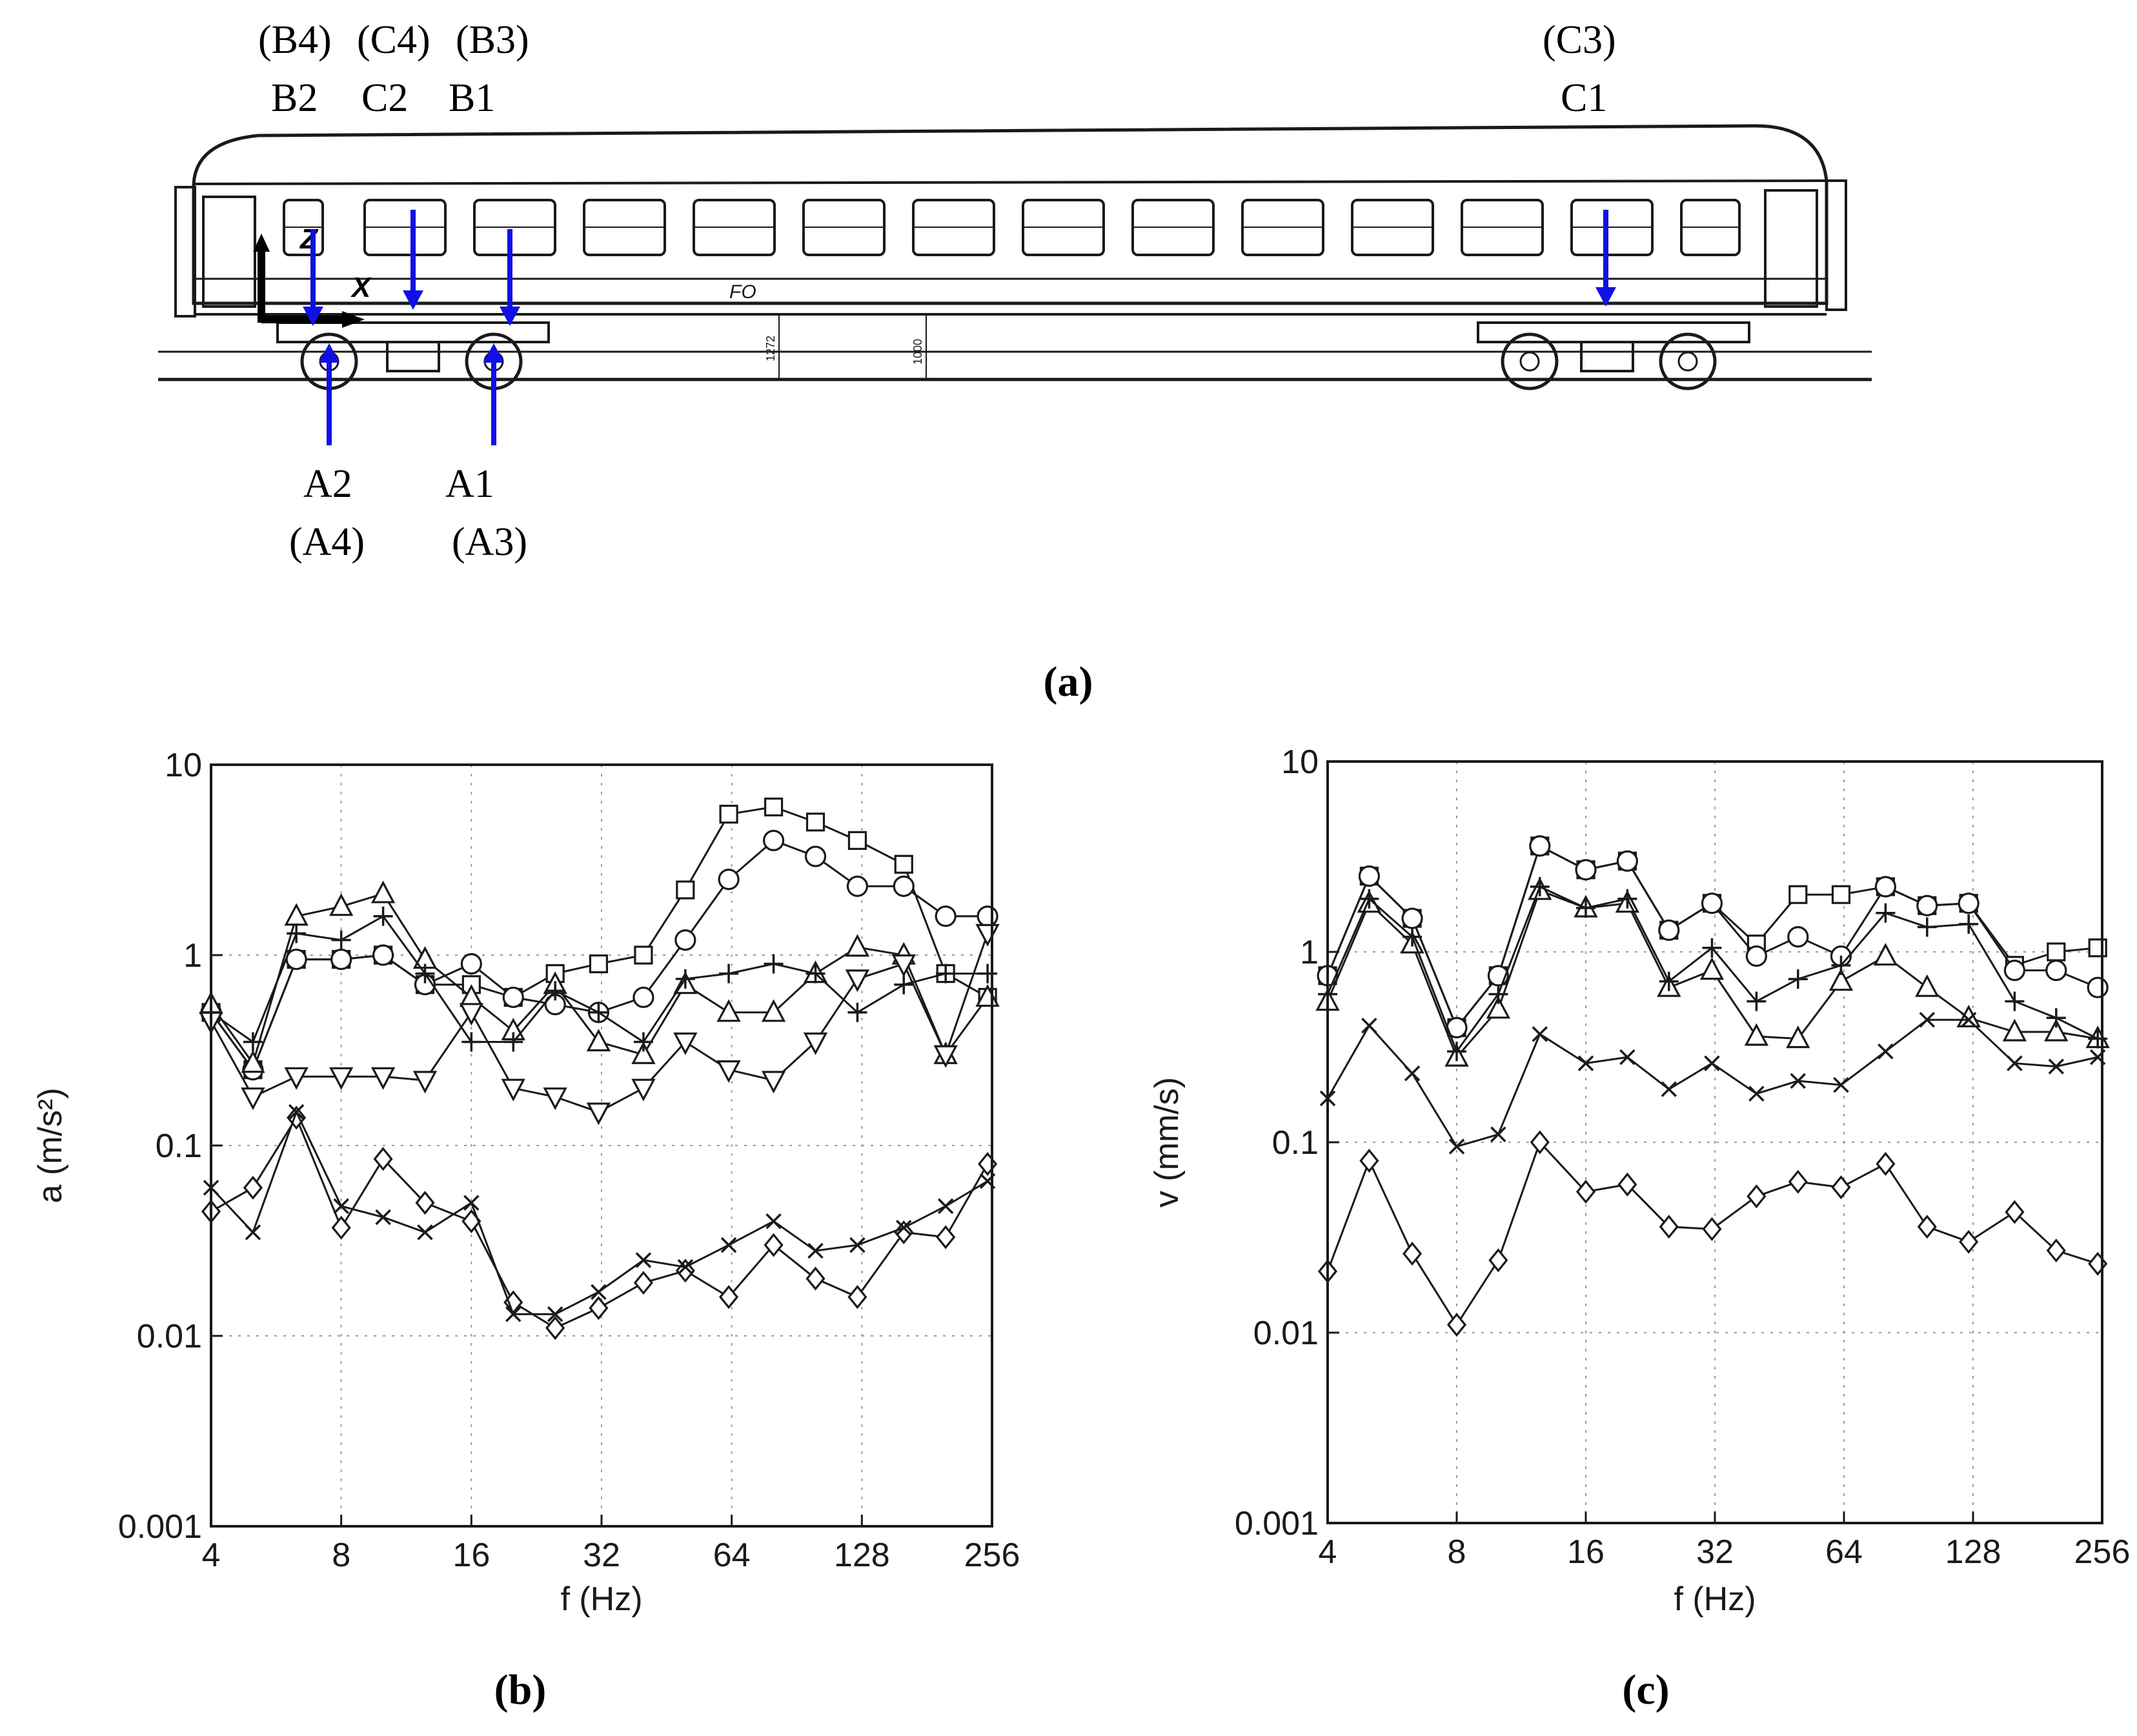  I want to click on series-b, so click(600, 1068).